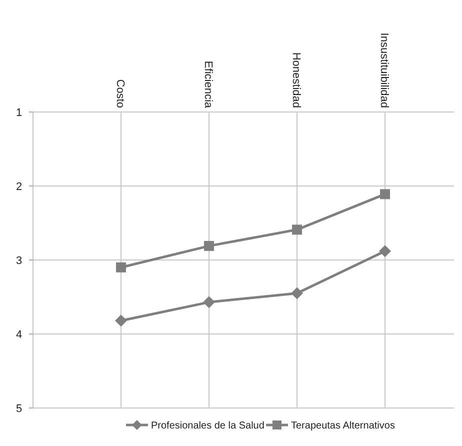 The image size is (462, 446). Describe the element at coordinates (19, 186) in the screenshot. I see `y-tick-label: 2` at that location.